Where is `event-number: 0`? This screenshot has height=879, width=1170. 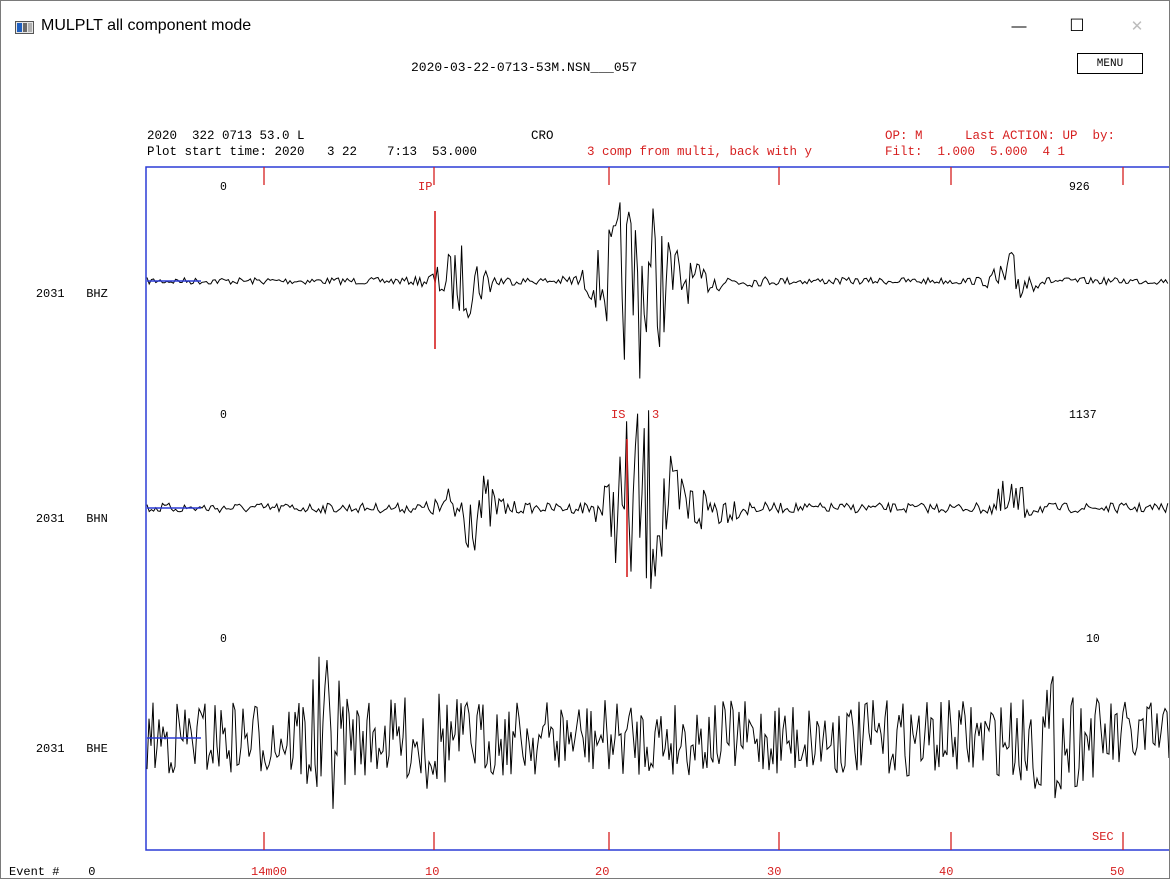
event-number: 0 is located at coordinates (92, 872).